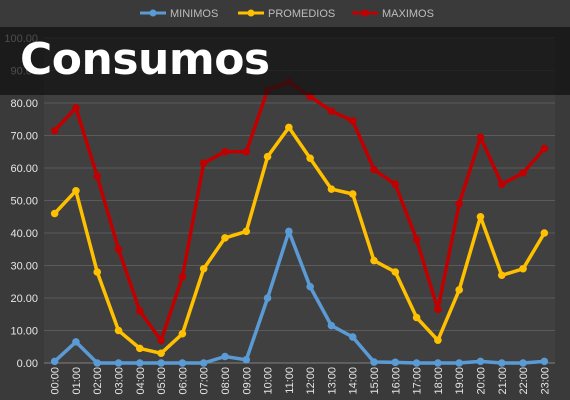 The height and width of the screenshot is (400, 570). I want to click on x-tick-label: 17:00, so click(418, 381).